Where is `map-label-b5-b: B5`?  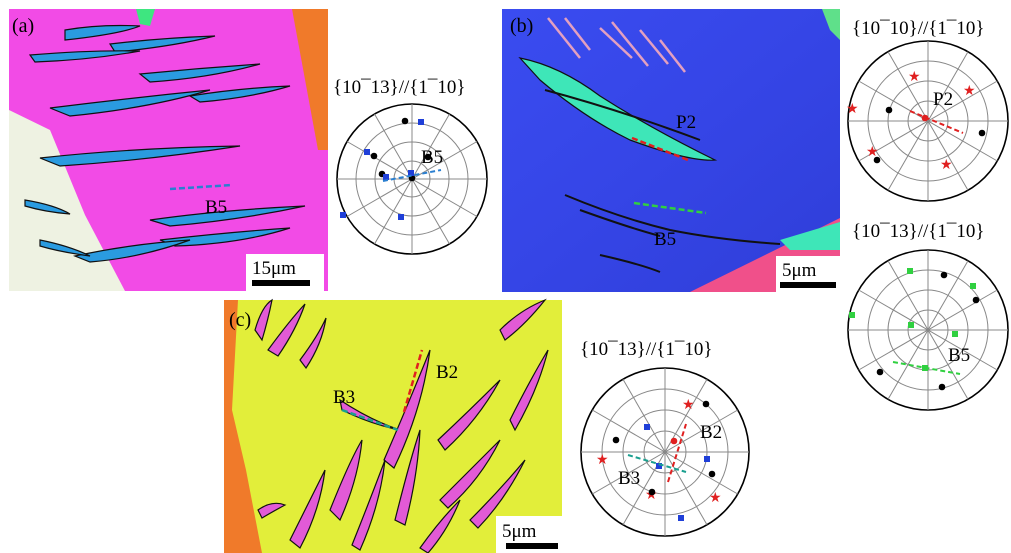 map-label-b5-b: B5 is located at coordinates (665, 239).